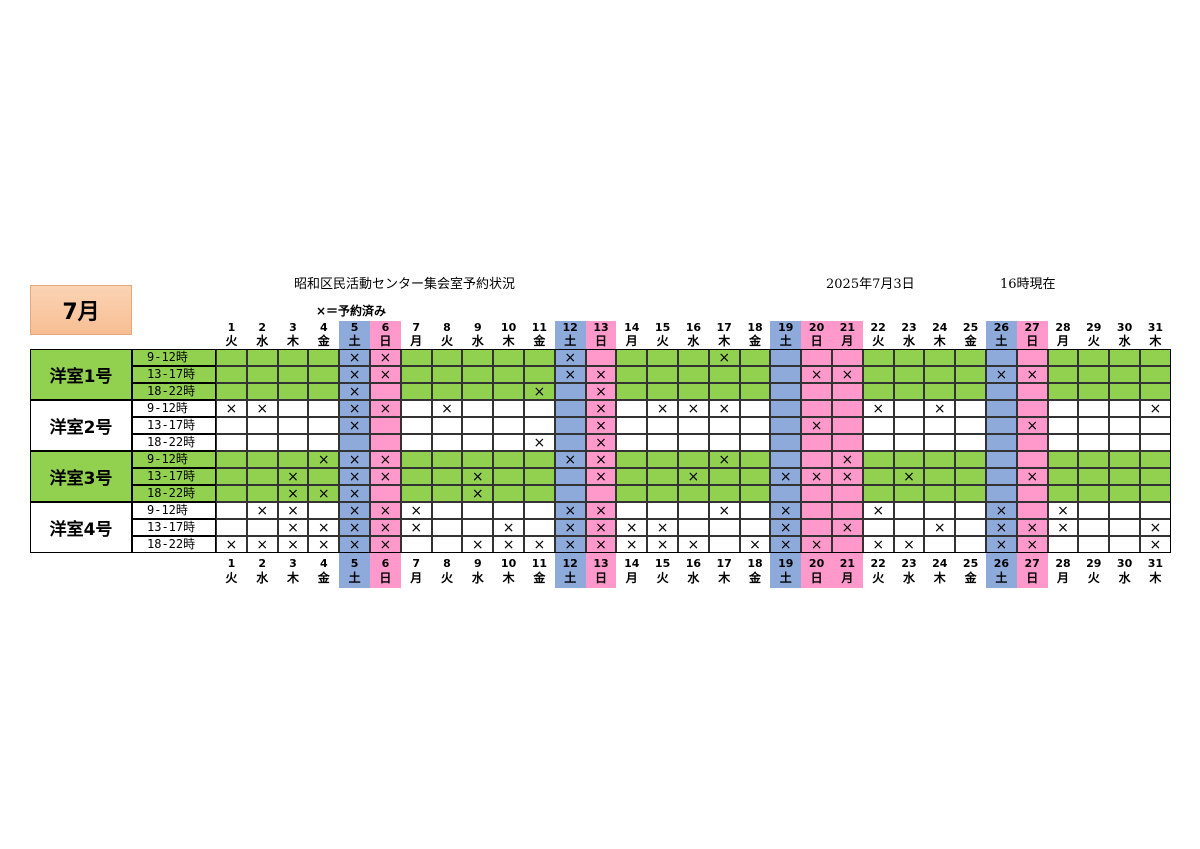 The width and height of the screenshot is (1200, 849). I want to click on day-number-header: 24, so click(940, 327).